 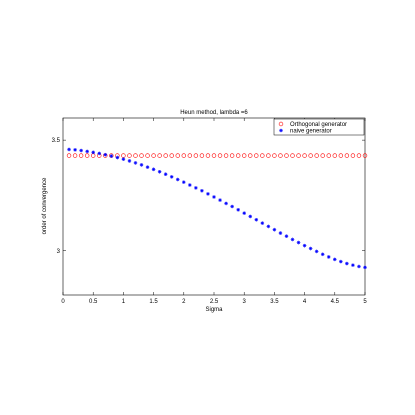 What do you see at coordinates (214, 302) in the screenshot?
I see `x-tick-label: 2.5` at bounding box center [214, 302].